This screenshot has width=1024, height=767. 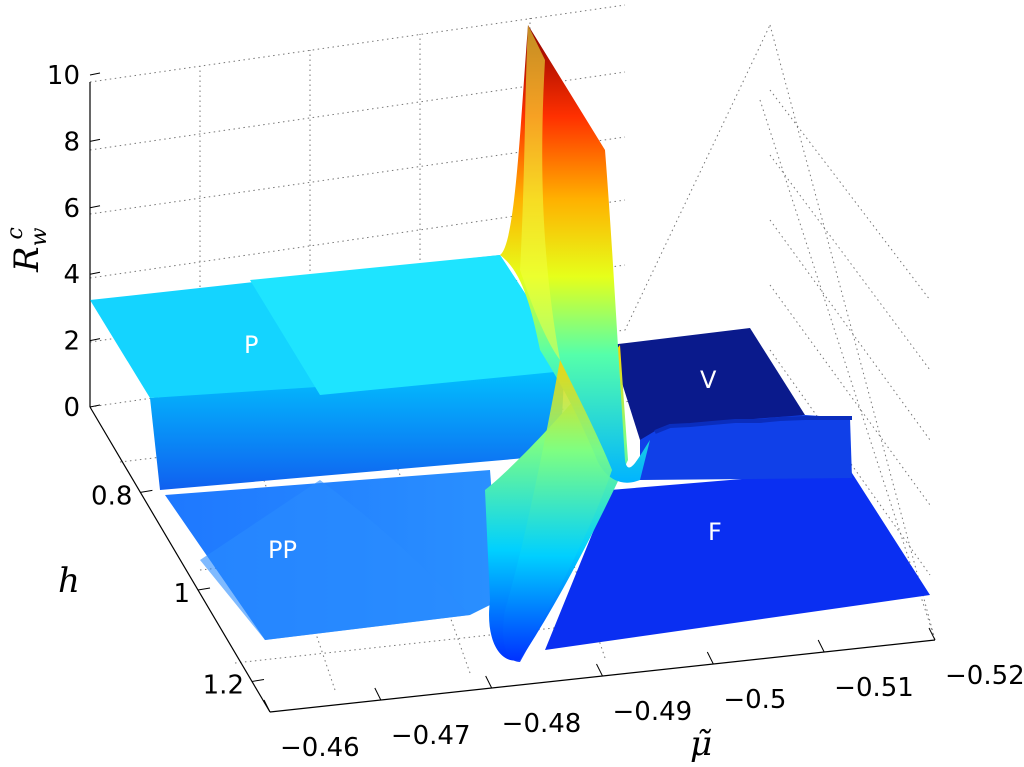 What do you see at coordinates (71, 275) in the screenshot?
I see `z-tick-label: 4` at bounding box center [71, 275].